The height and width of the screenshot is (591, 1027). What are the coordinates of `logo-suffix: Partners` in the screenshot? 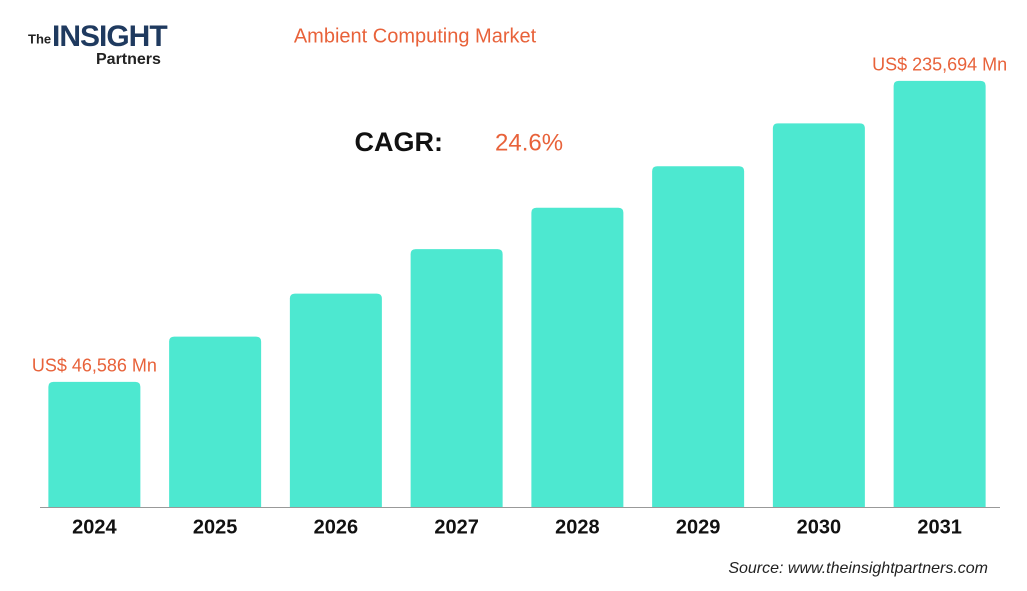 It's located at (128, 59).